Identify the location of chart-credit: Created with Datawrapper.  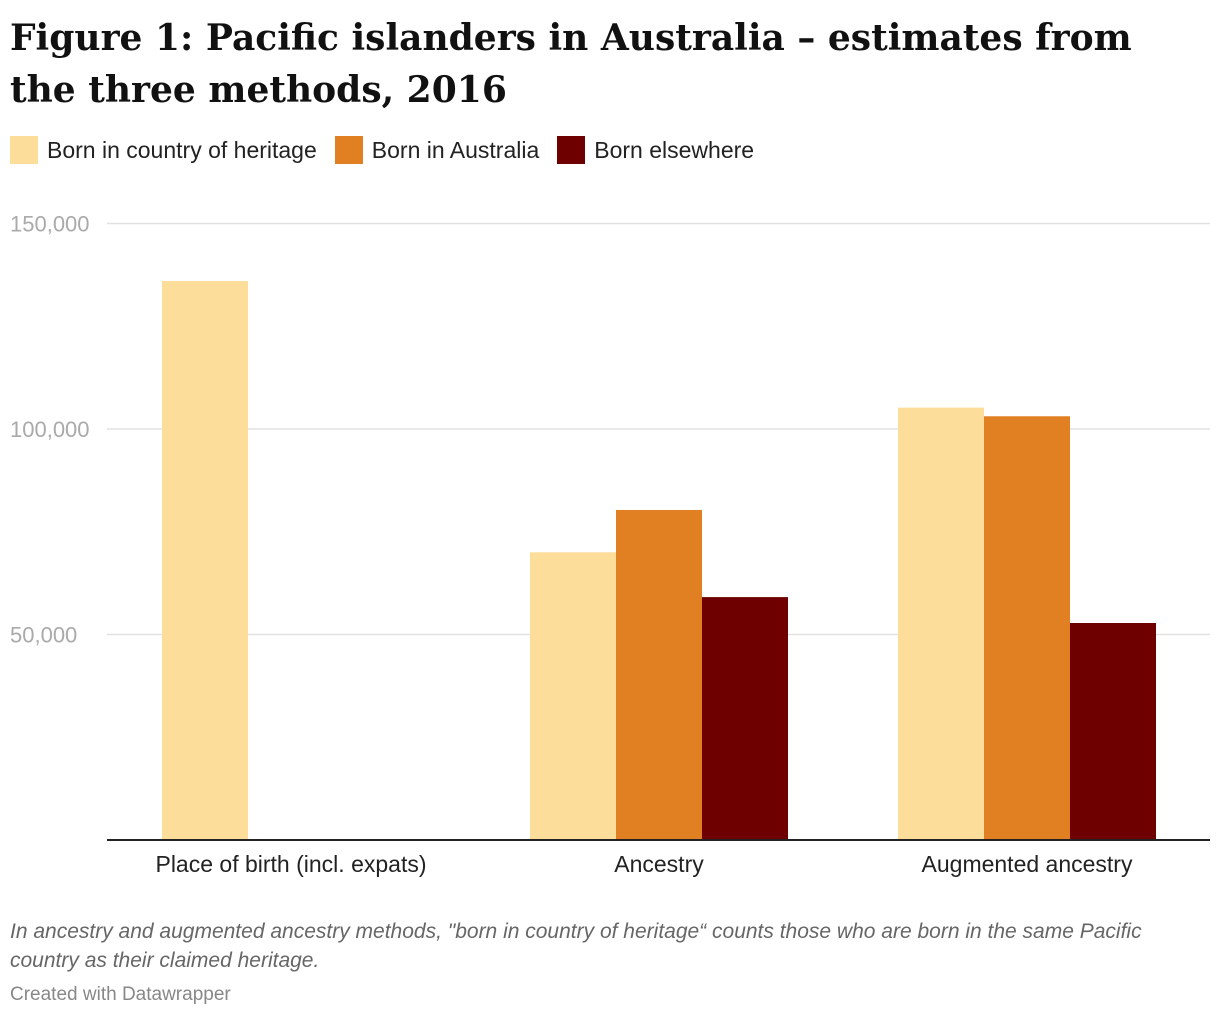
(120, 994).